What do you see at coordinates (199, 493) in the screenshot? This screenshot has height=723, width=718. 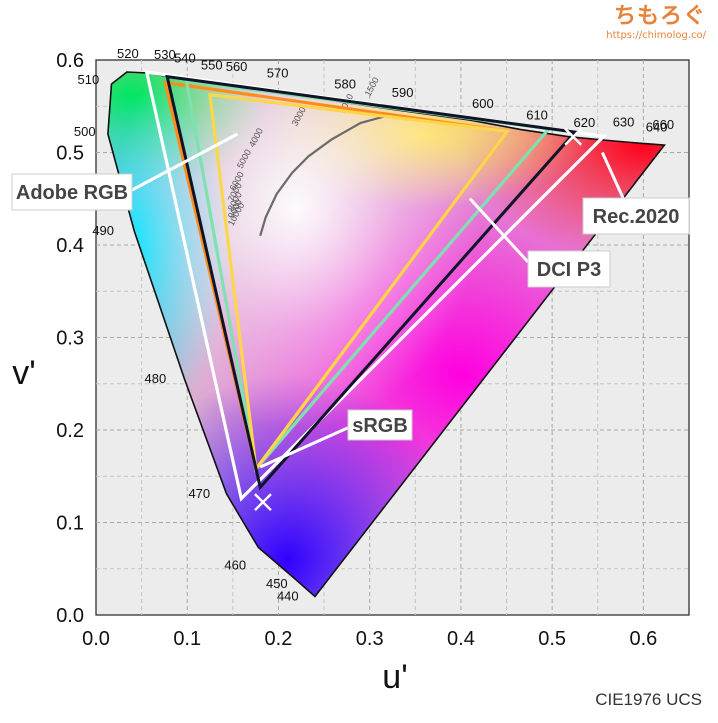 I see `wavelength-label: 470` at bounding box center [199, 493].